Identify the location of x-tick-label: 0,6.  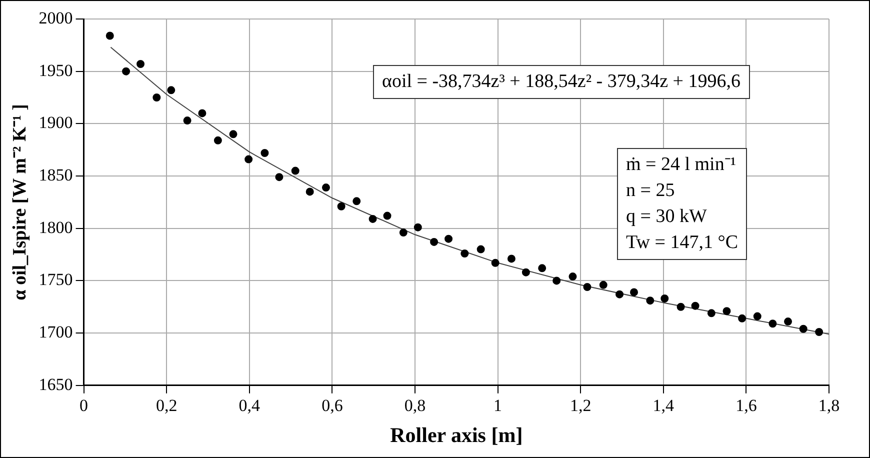
(332, 406).